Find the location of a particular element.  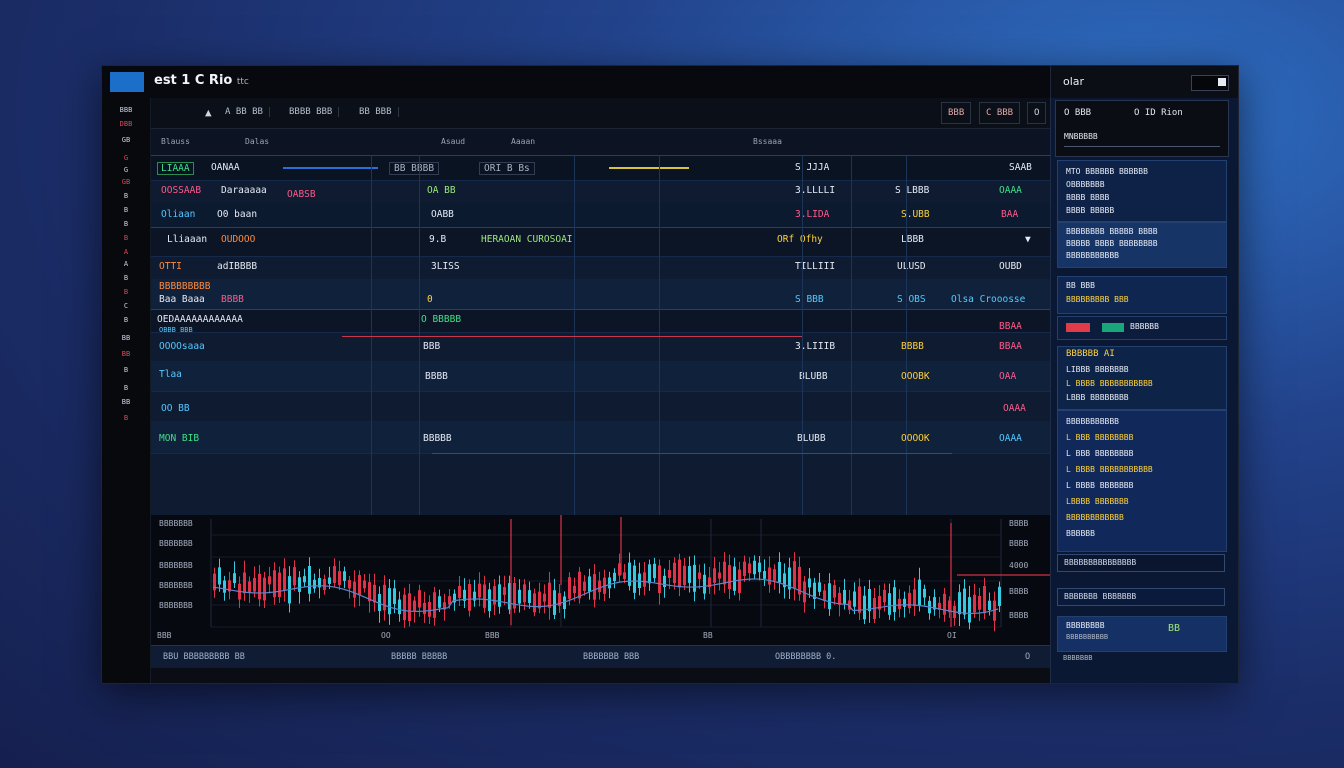

right-panel-subheader: MNBBBBB is located at coordinates (1142, 141).